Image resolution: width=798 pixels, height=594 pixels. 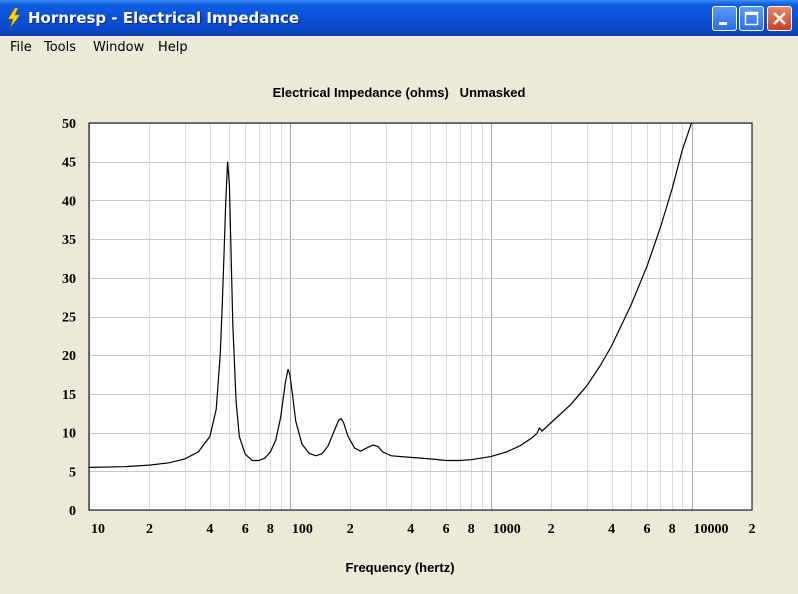 I want to click on x-axis-label: Frequency (hertz), so click(x=399, y=567).